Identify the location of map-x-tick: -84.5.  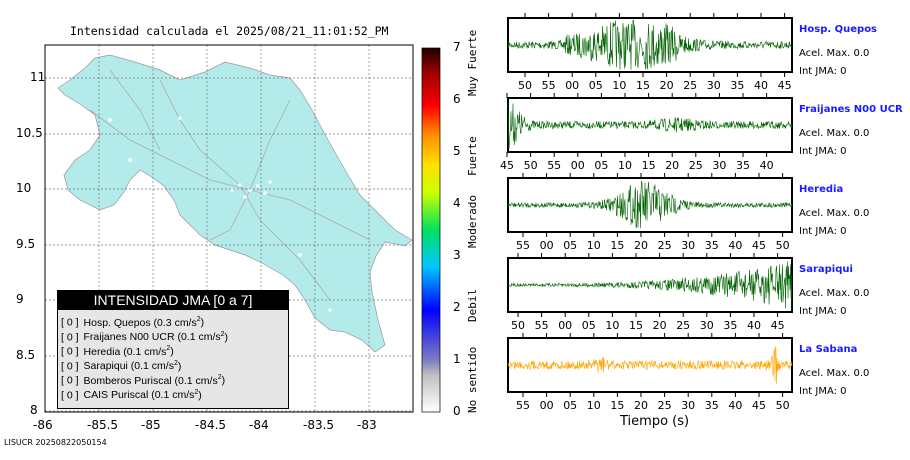
(211, 425).